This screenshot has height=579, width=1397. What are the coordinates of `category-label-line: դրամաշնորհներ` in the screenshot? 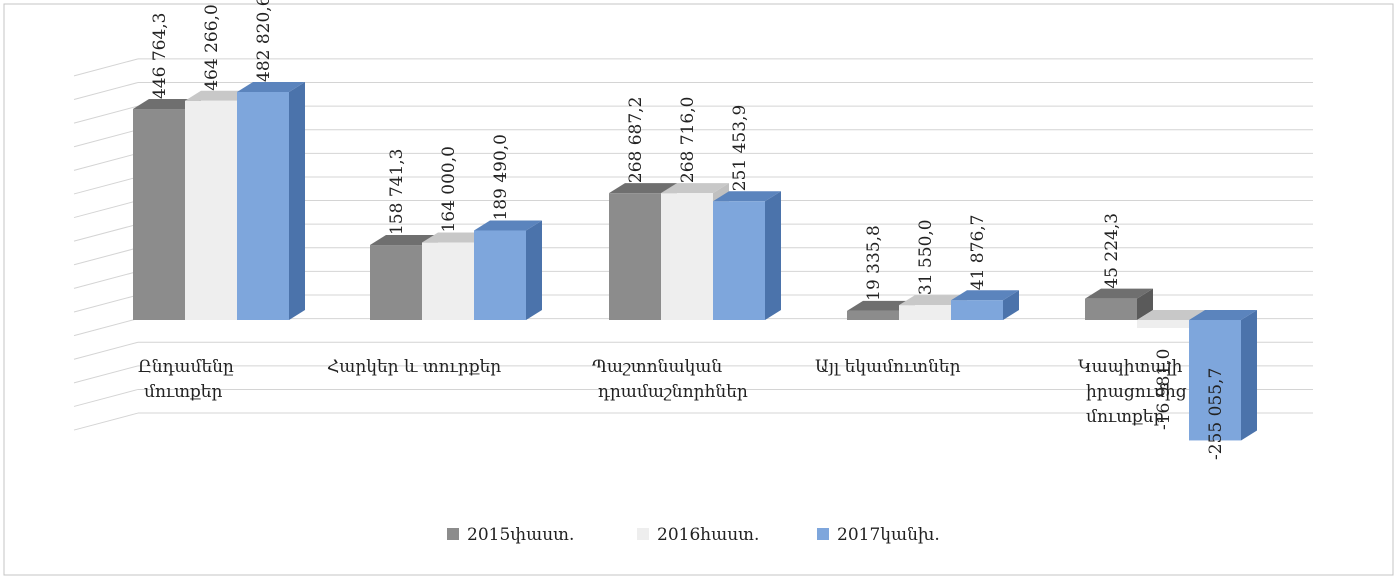 It's located at (673, 392).